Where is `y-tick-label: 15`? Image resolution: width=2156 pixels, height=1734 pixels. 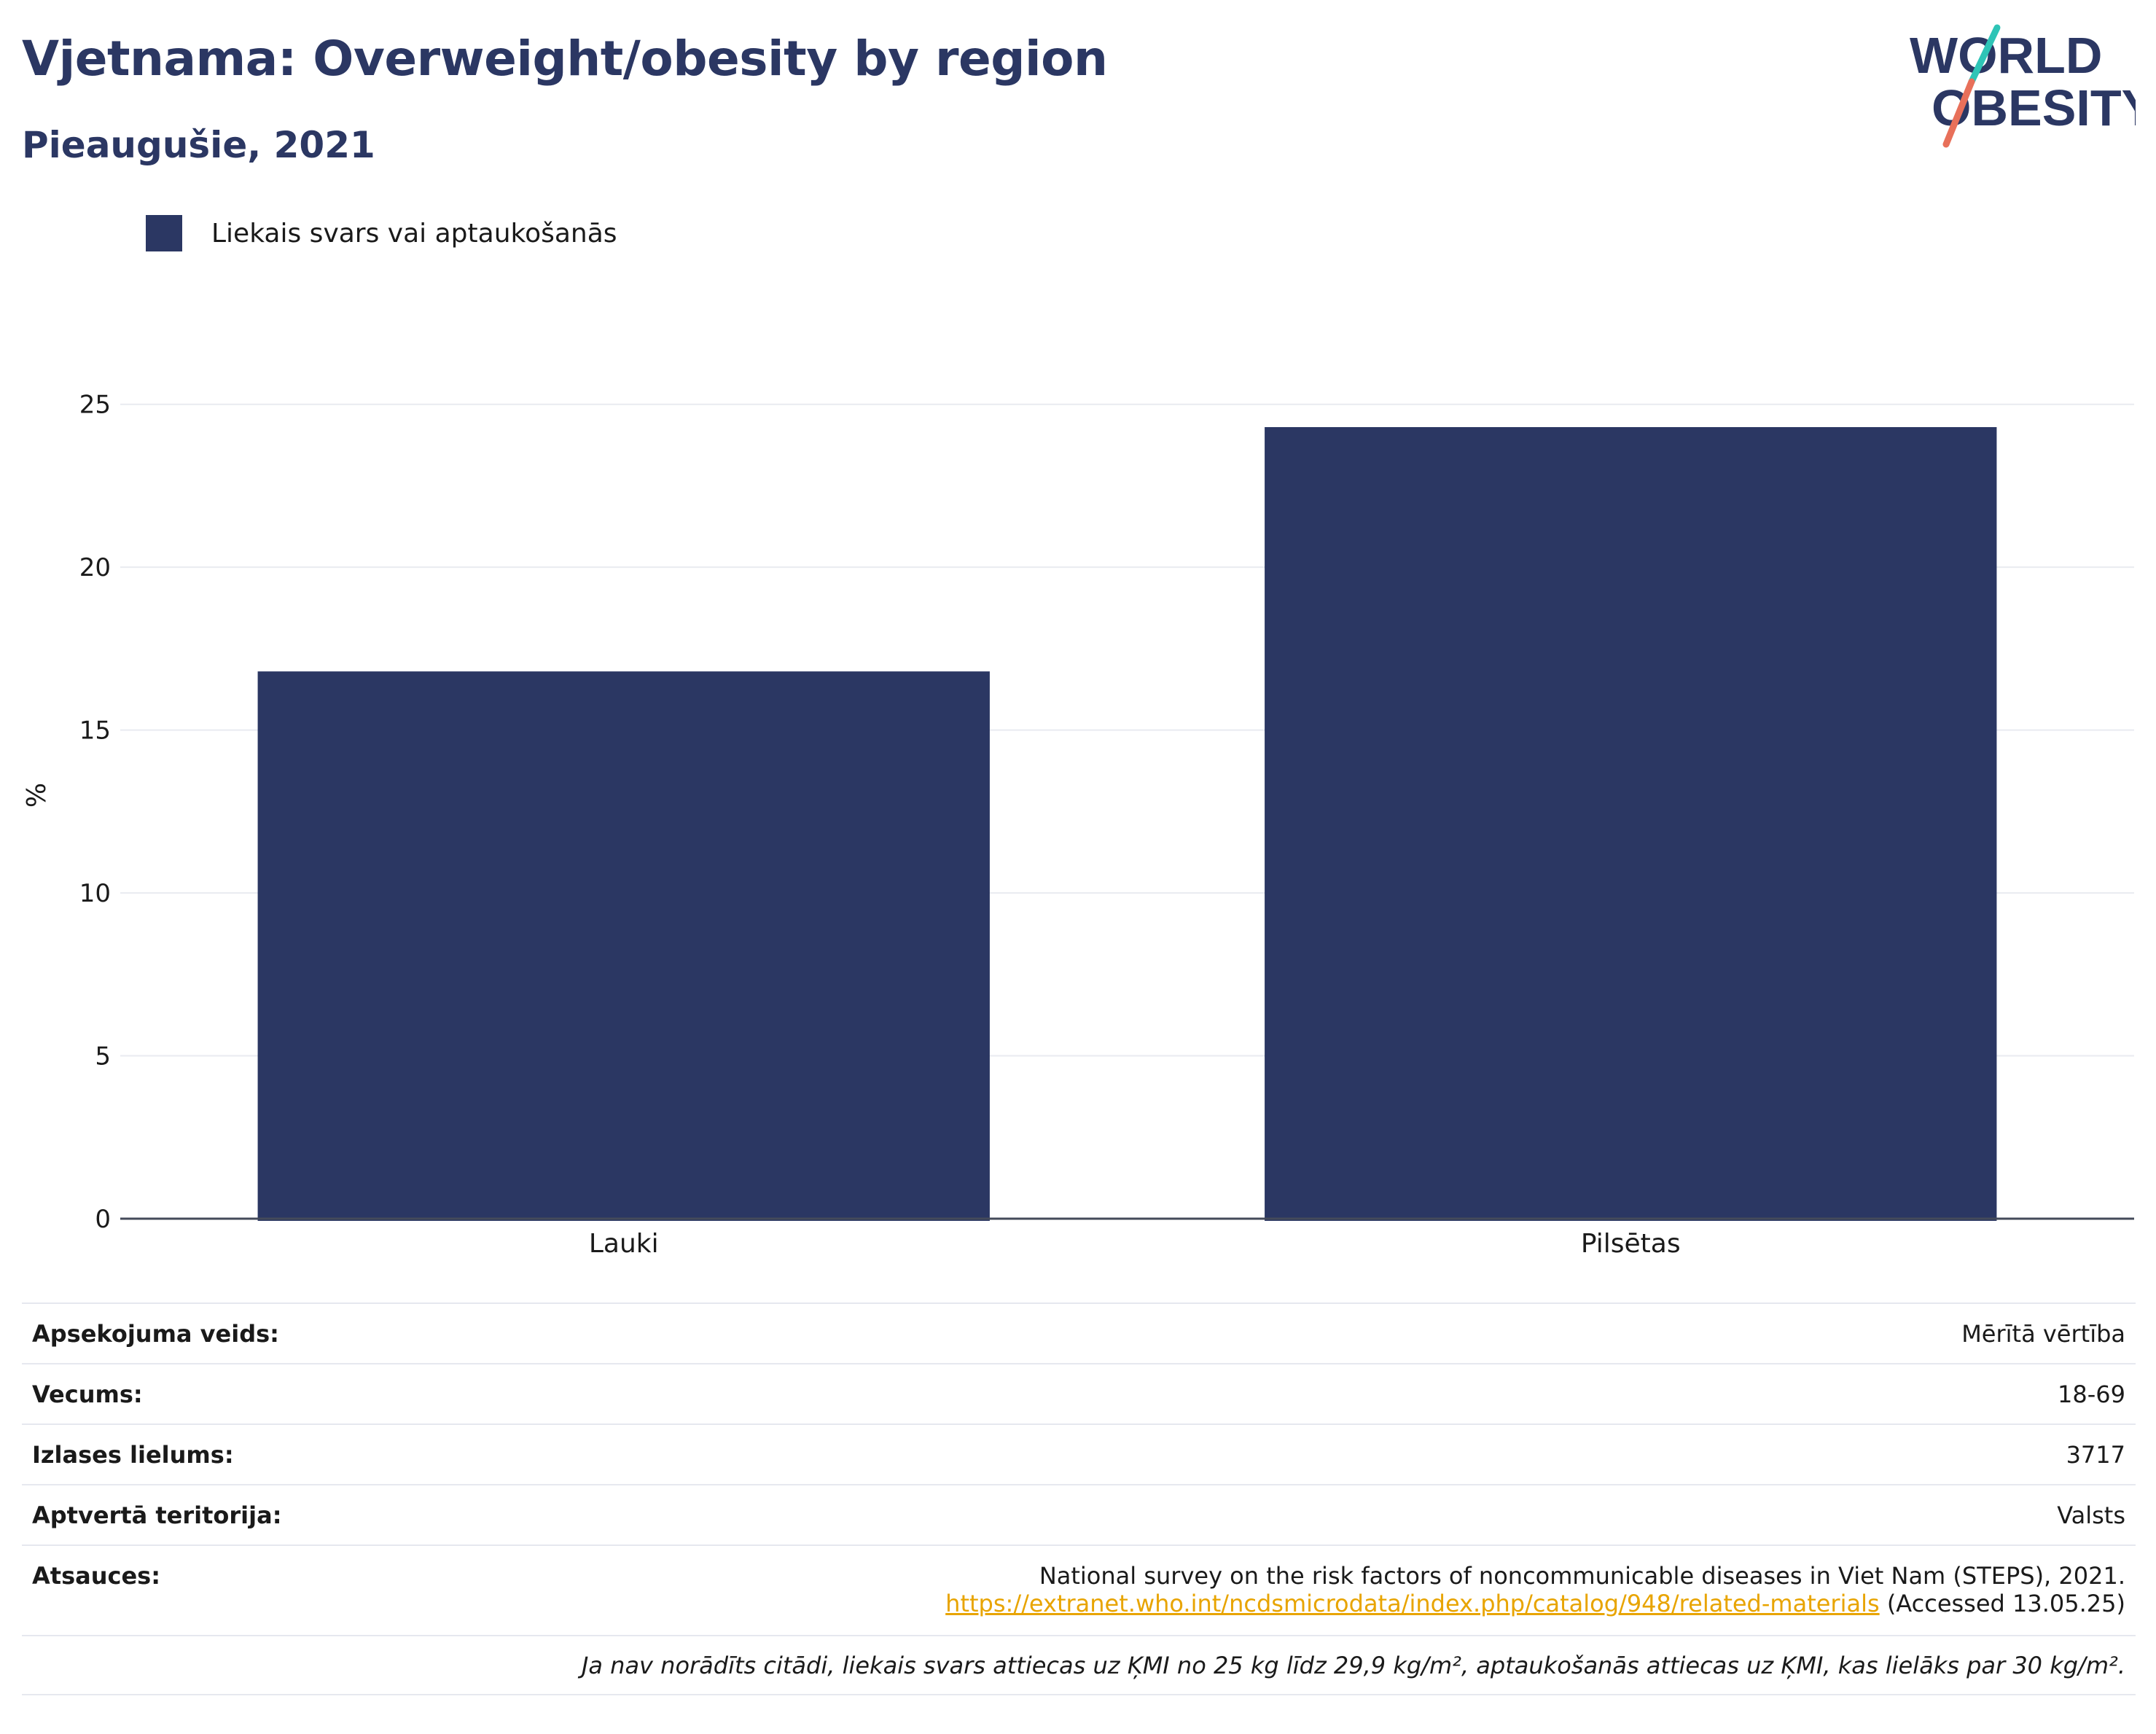 y-tick-label: 15 is located at coordinates (95, 731).